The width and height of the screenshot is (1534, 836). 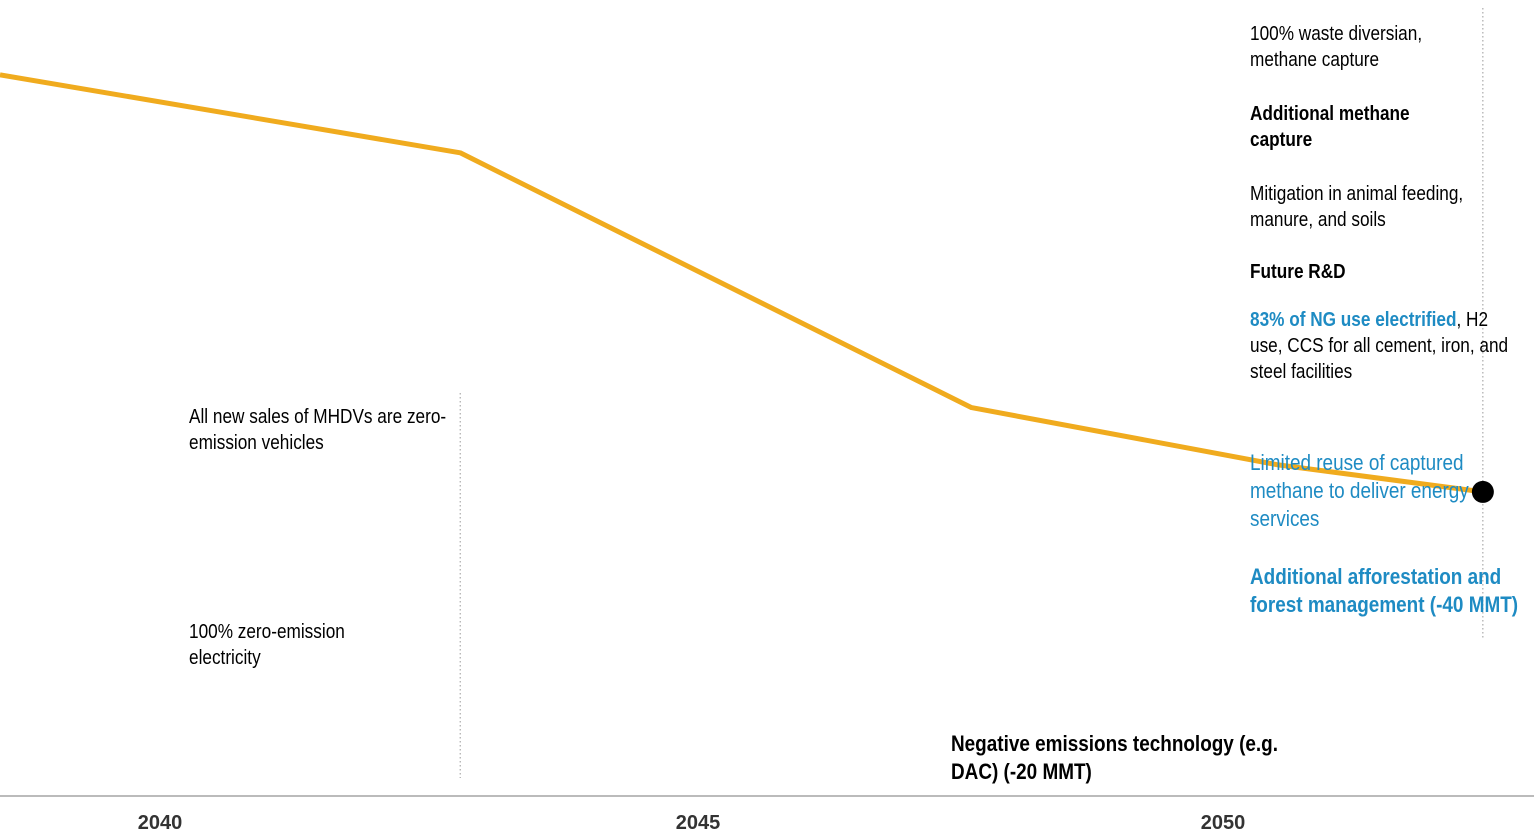 I want to click on x-tick-2040: 2040, so click(x=160, y=823).